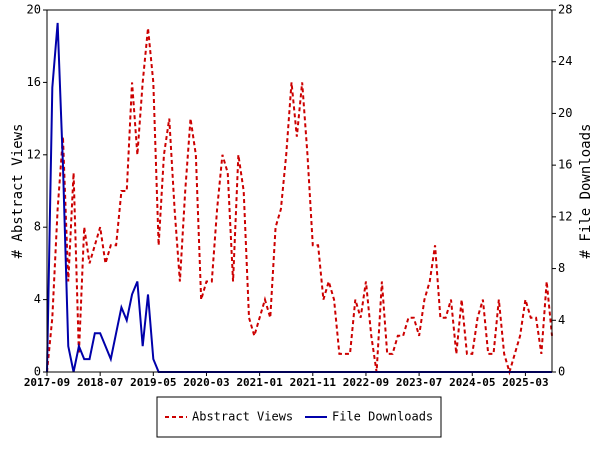 The height and width of the screenshot is (450, 600). Describe the element at coordinates (472, 382) in the screenshot. I see `x-tick-label: 2024-05` at that location.